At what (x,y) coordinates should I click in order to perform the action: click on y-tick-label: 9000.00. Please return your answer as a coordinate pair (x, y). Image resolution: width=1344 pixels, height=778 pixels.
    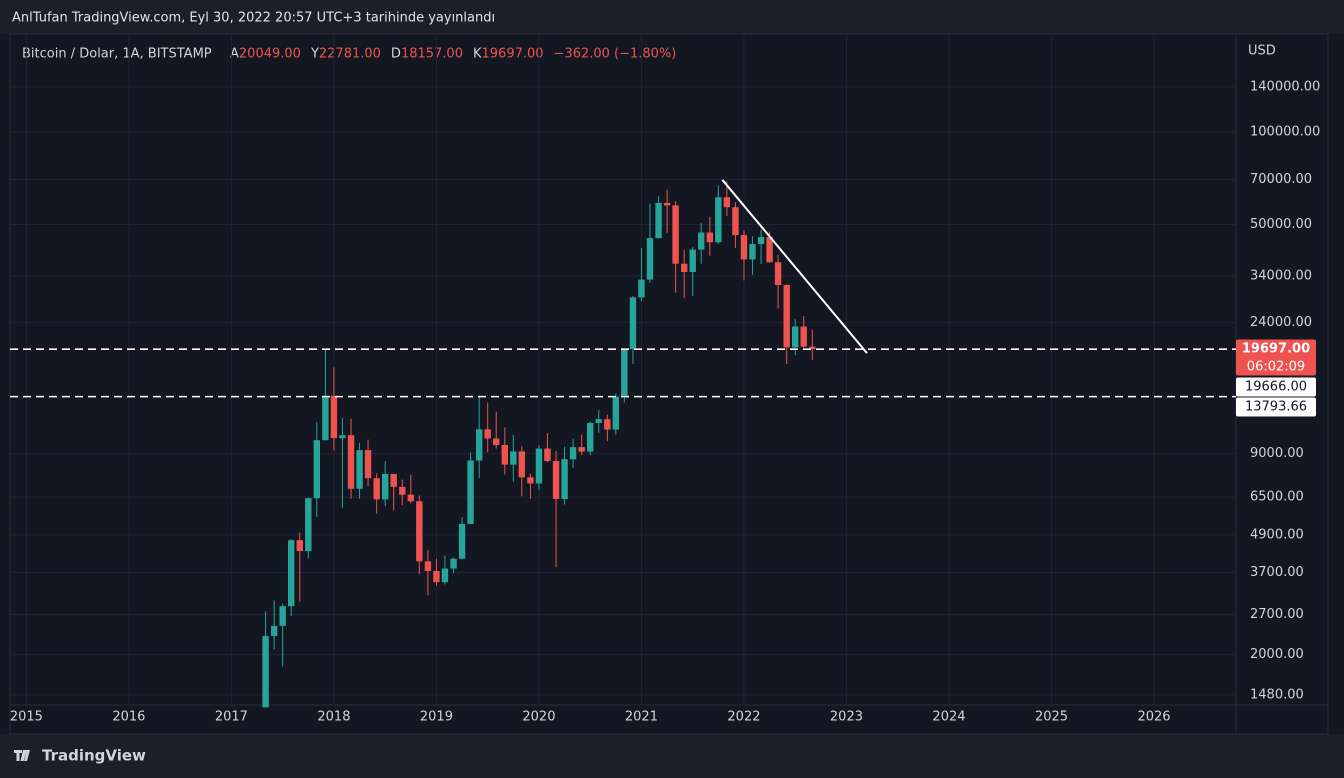
    Looking at the image, I should click on (1277, 453).